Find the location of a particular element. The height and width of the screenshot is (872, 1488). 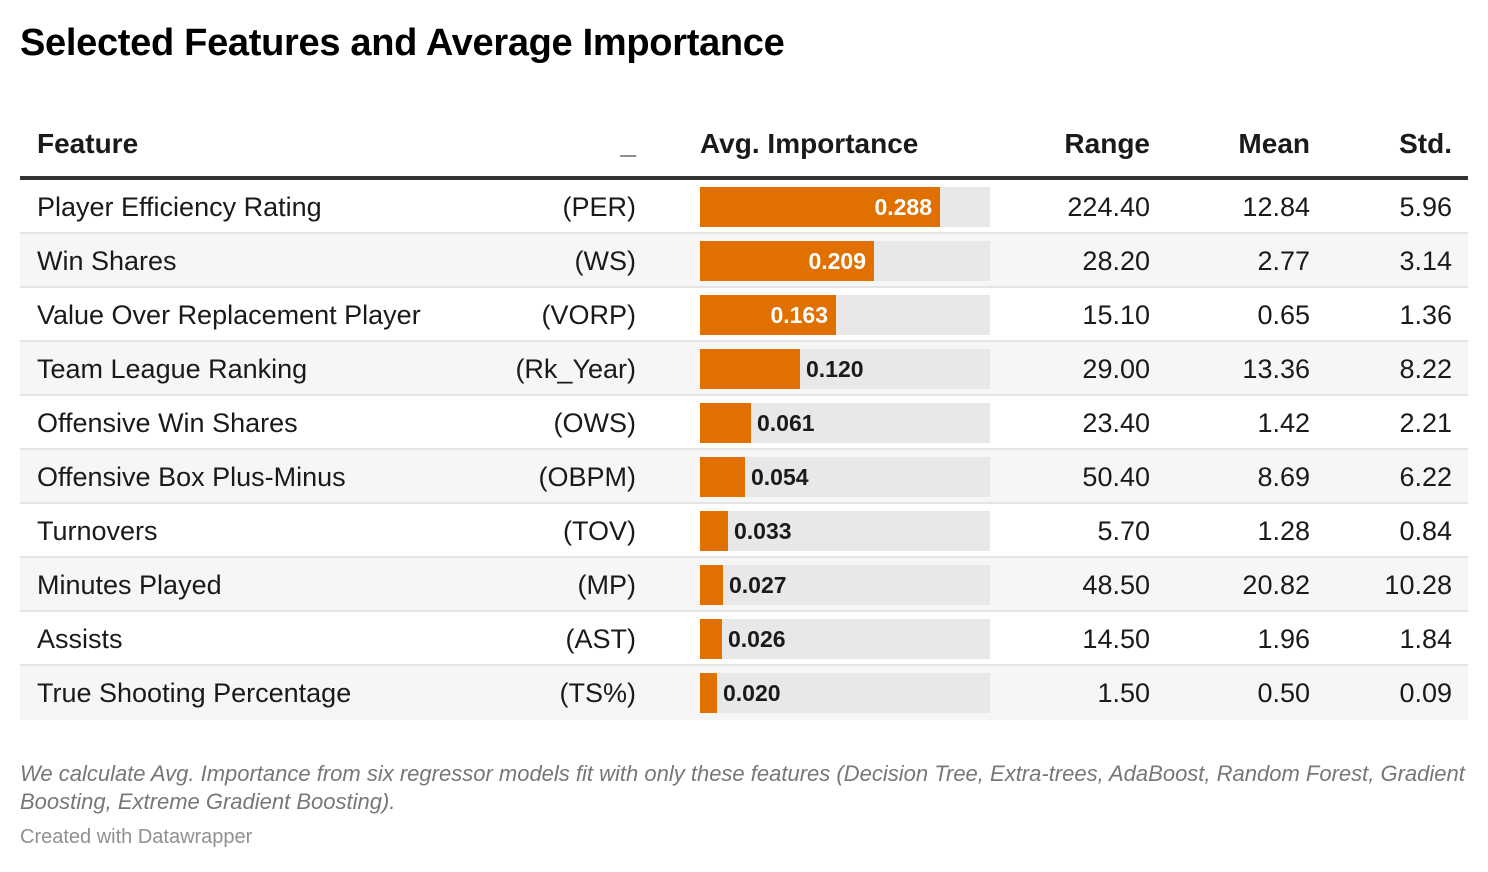

mean-value: 1.28 is located at coordinates (1283, 531).